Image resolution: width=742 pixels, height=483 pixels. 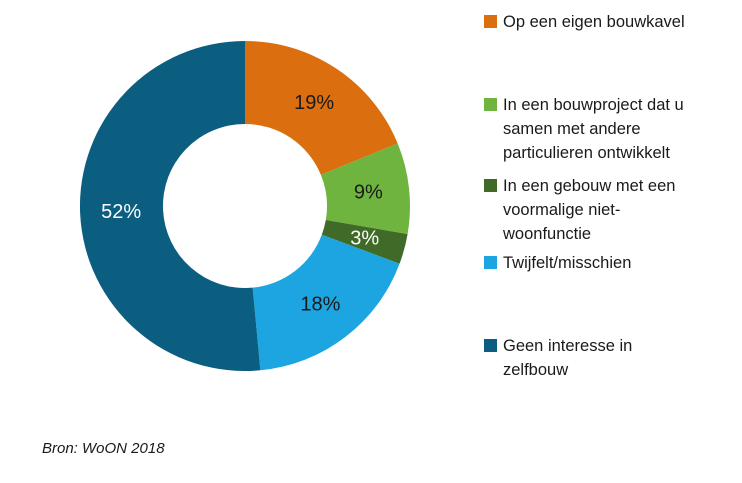 What do you see at coordinates (314, 103) in the screenshot?
I see `slice-label-0: 19%` at bounding box center [314, 103].